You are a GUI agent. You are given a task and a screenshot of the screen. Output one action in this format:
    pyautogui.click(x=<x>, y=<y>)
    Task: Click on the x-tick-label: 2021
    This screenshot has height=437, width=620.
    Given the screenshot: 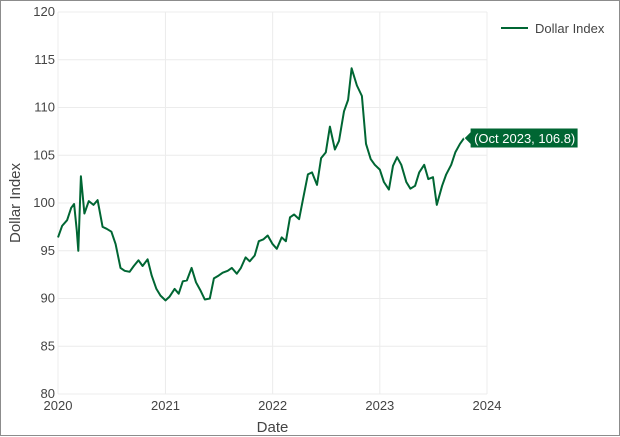 What is the action you would take?
    pyautogui.click(x=165, y=405)
    